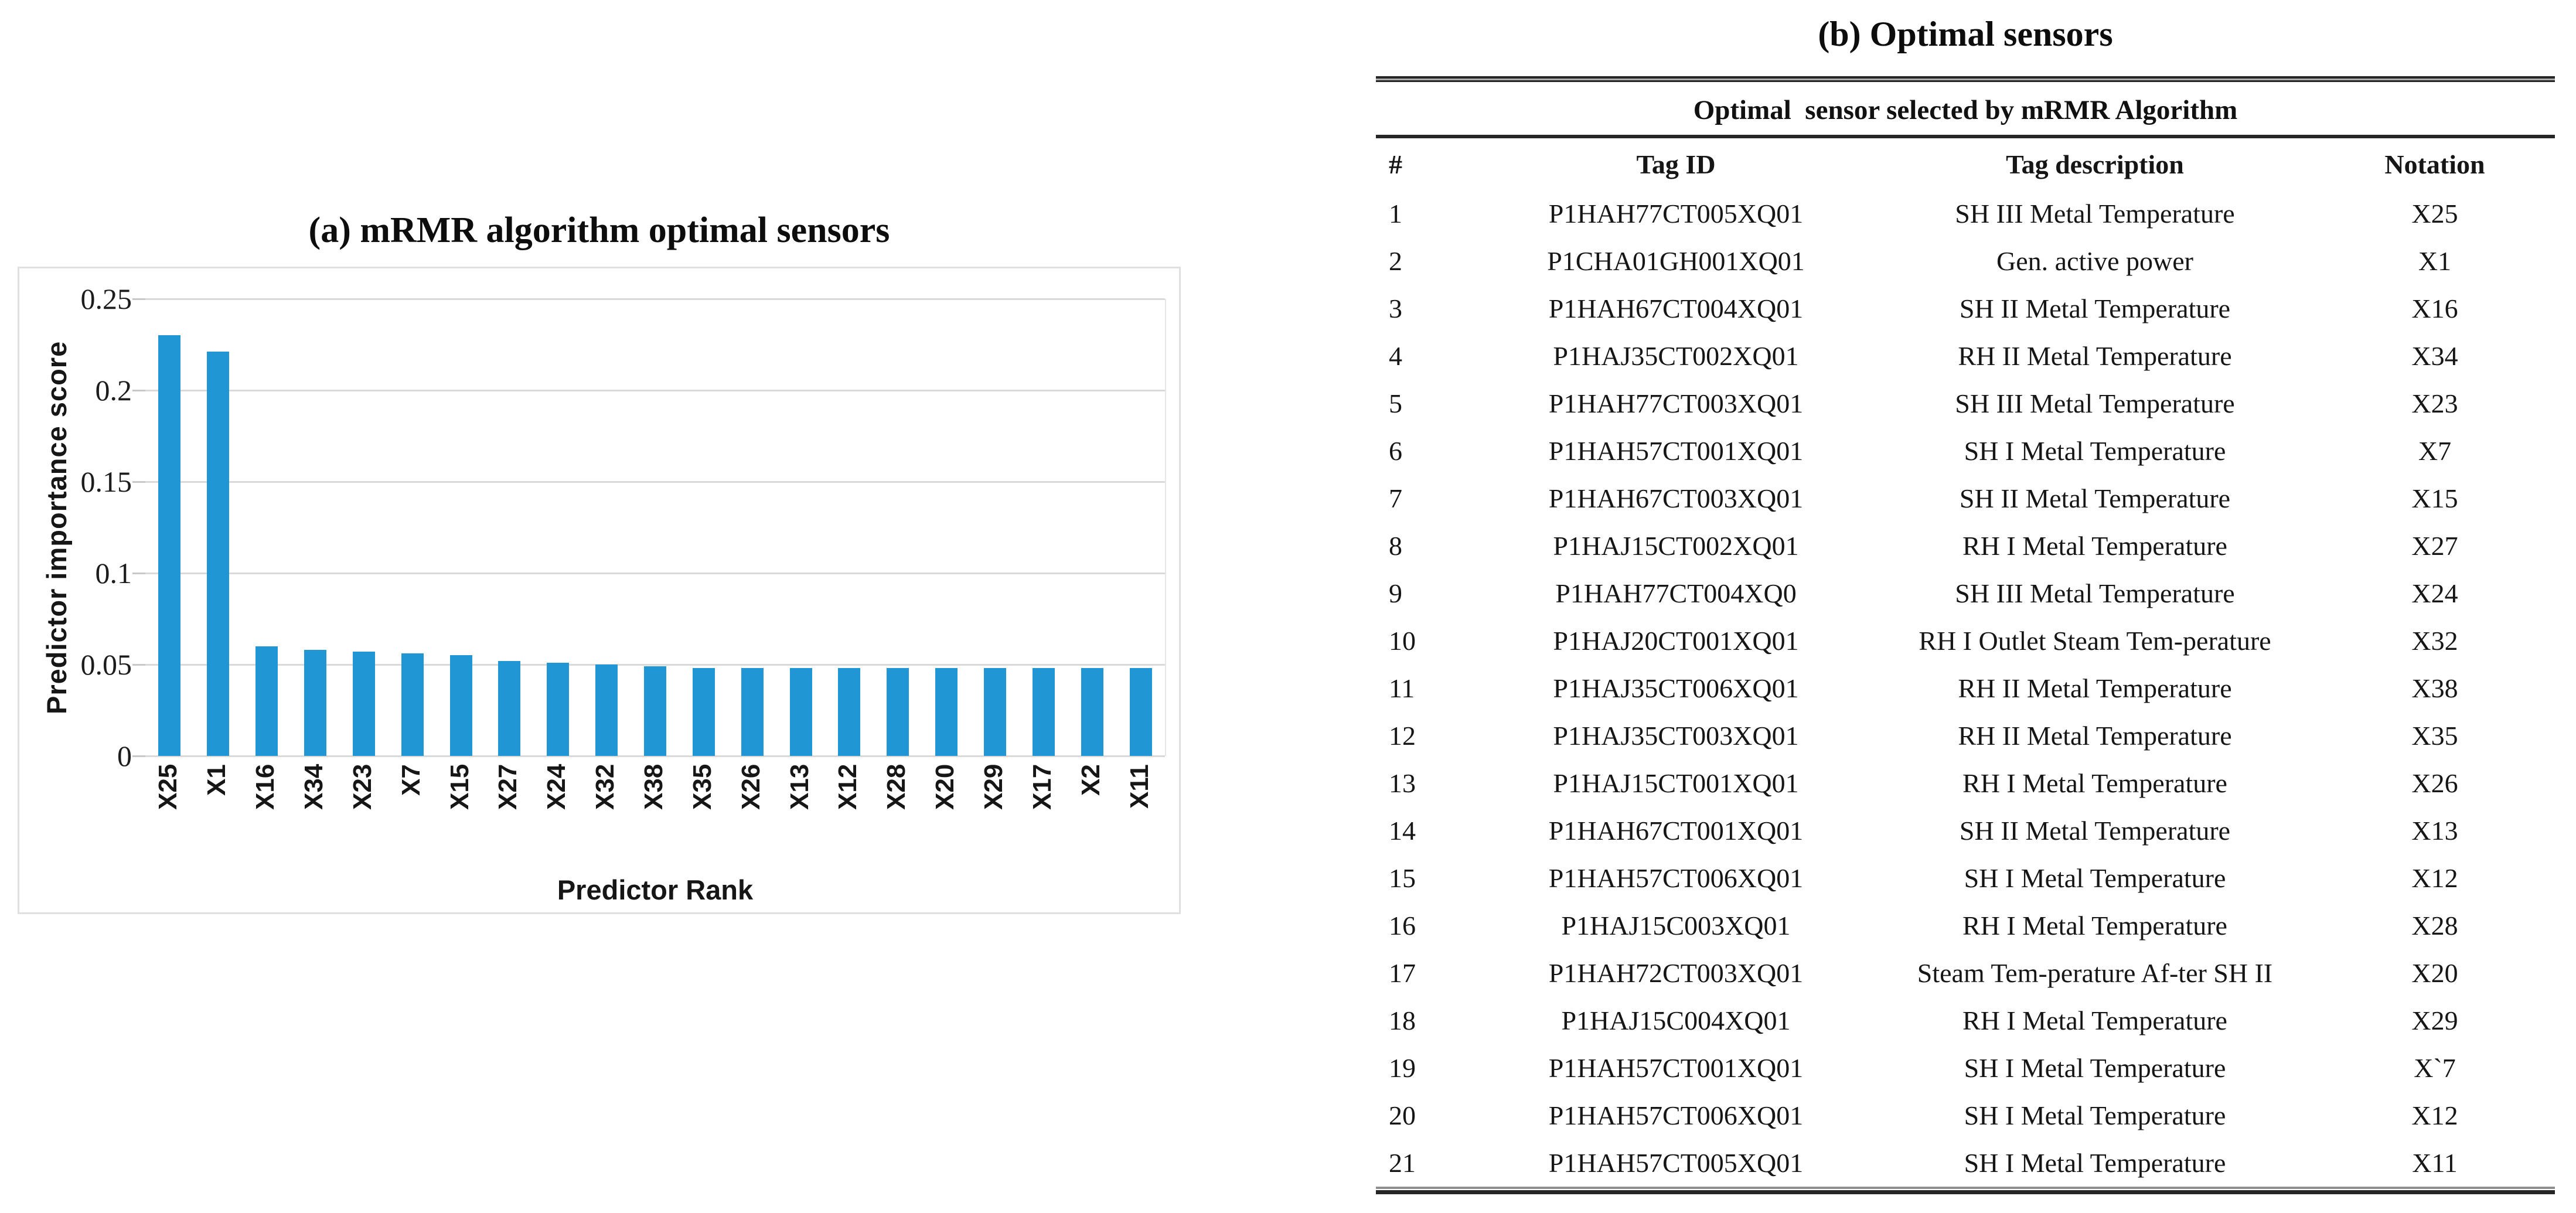 This screenshot has width=2576, height=1213. What do you see at coordinates (1090, 780) in the screenshot?
I see `x-tick-label: X2` at bounding box center [1090, 780].